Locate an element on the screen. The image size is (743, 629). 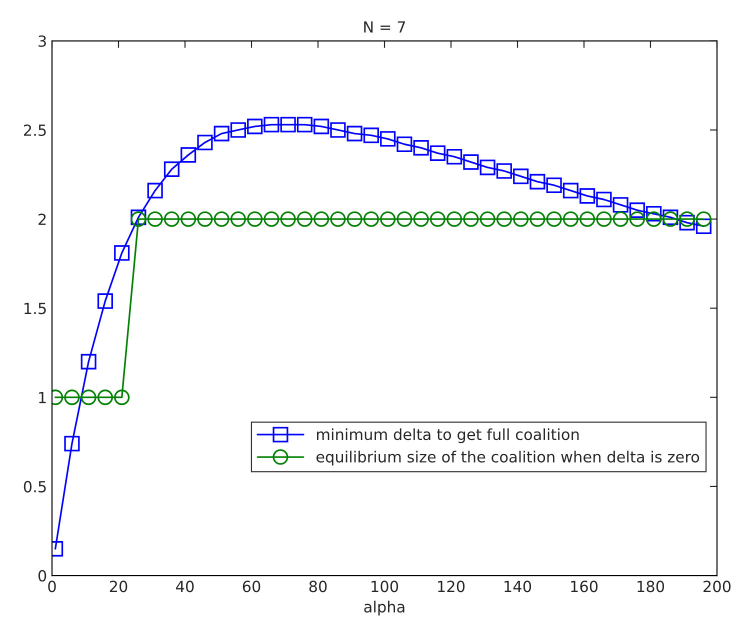
legend-label: minimum delta to get full coalition is located at coordinates (448, 436).